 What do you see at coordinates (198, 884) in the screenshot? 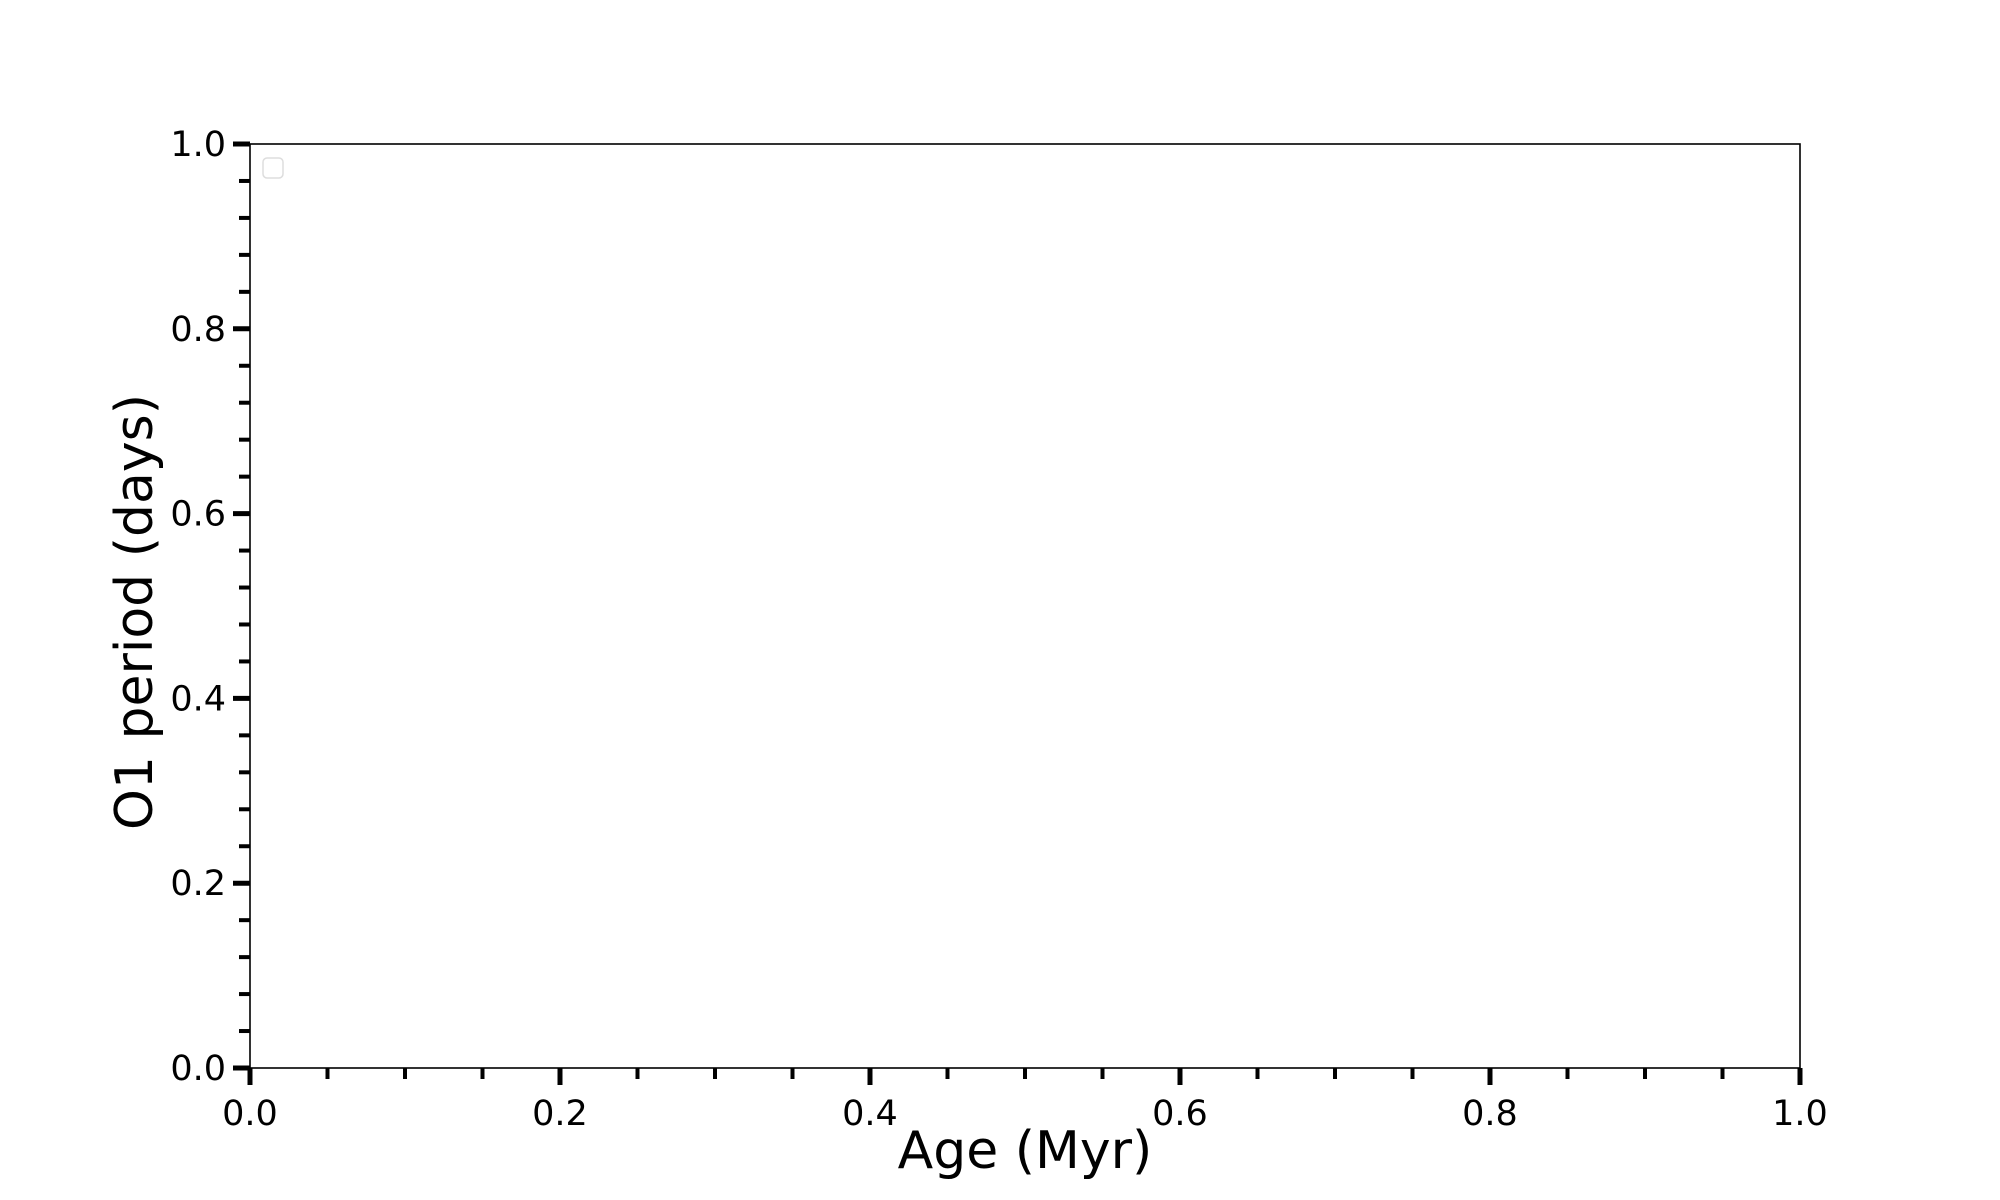
I see `y-tick-label: 0.2` at bounding box center [198, 884].